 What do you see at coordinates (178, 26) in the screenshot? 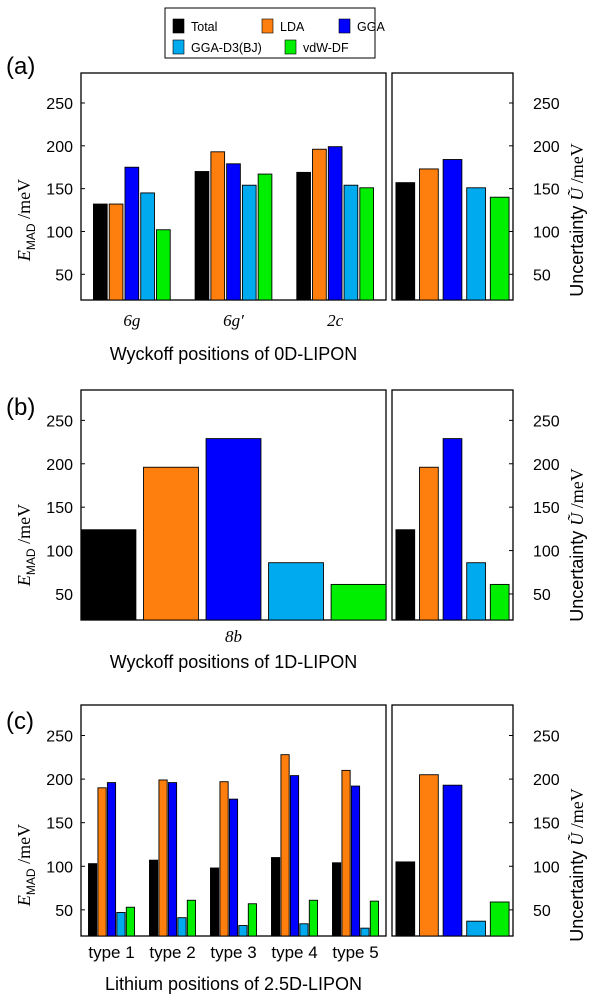
I see `legend-swatch-total` at bounding box center [178, 26].